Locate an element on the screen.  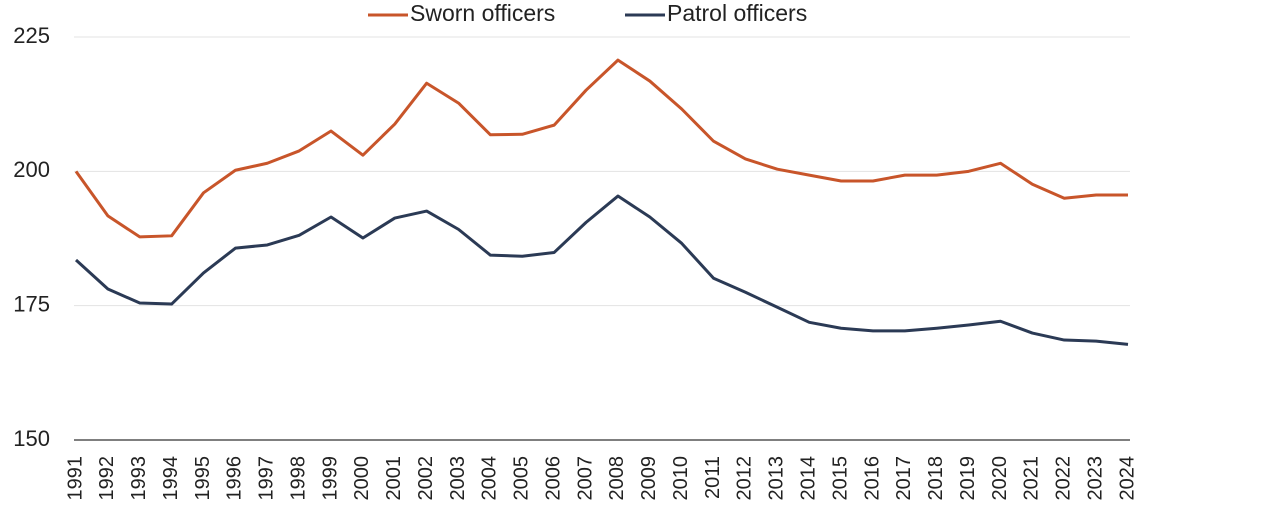
x-tick-label: 2019 is located at coordinates (968, 478).